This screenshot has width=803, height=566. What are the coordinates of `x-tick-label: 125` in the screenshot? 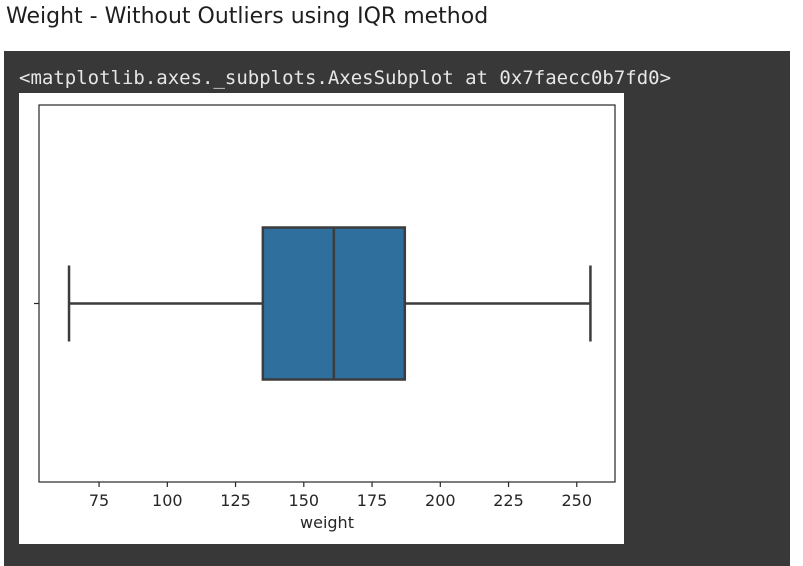 It's located at (235, 500).